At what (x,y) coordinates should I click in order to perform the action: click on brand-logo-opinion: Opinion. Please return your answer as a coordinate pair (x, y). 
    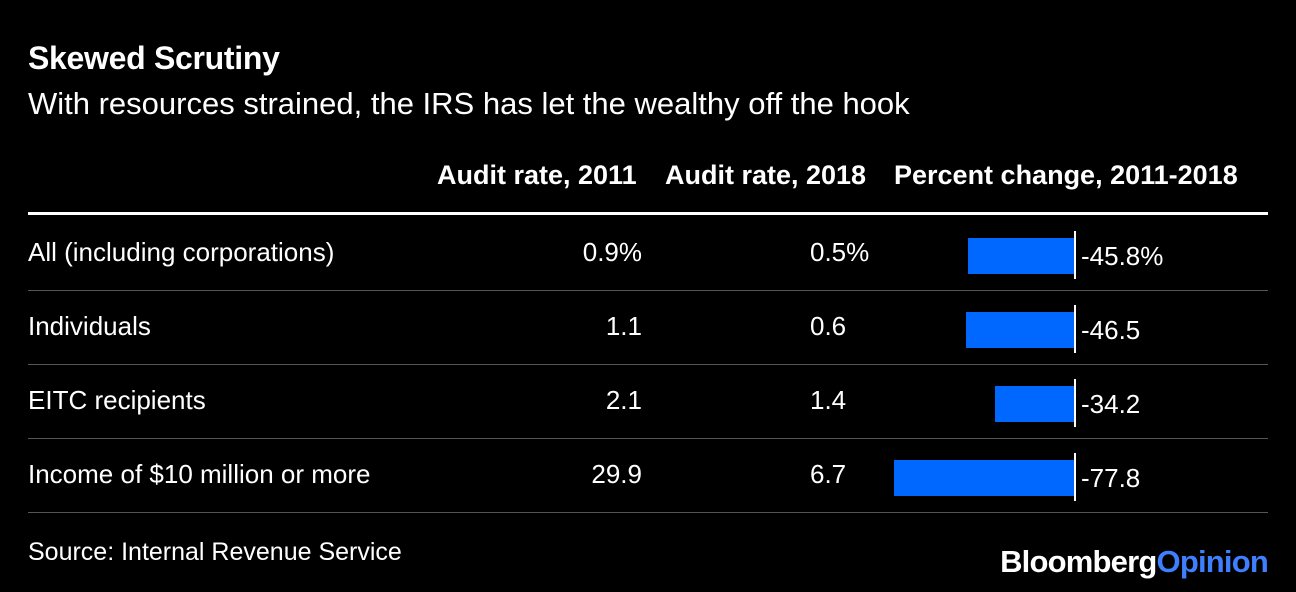
    Looking at the image, I should click on (1212, 561).